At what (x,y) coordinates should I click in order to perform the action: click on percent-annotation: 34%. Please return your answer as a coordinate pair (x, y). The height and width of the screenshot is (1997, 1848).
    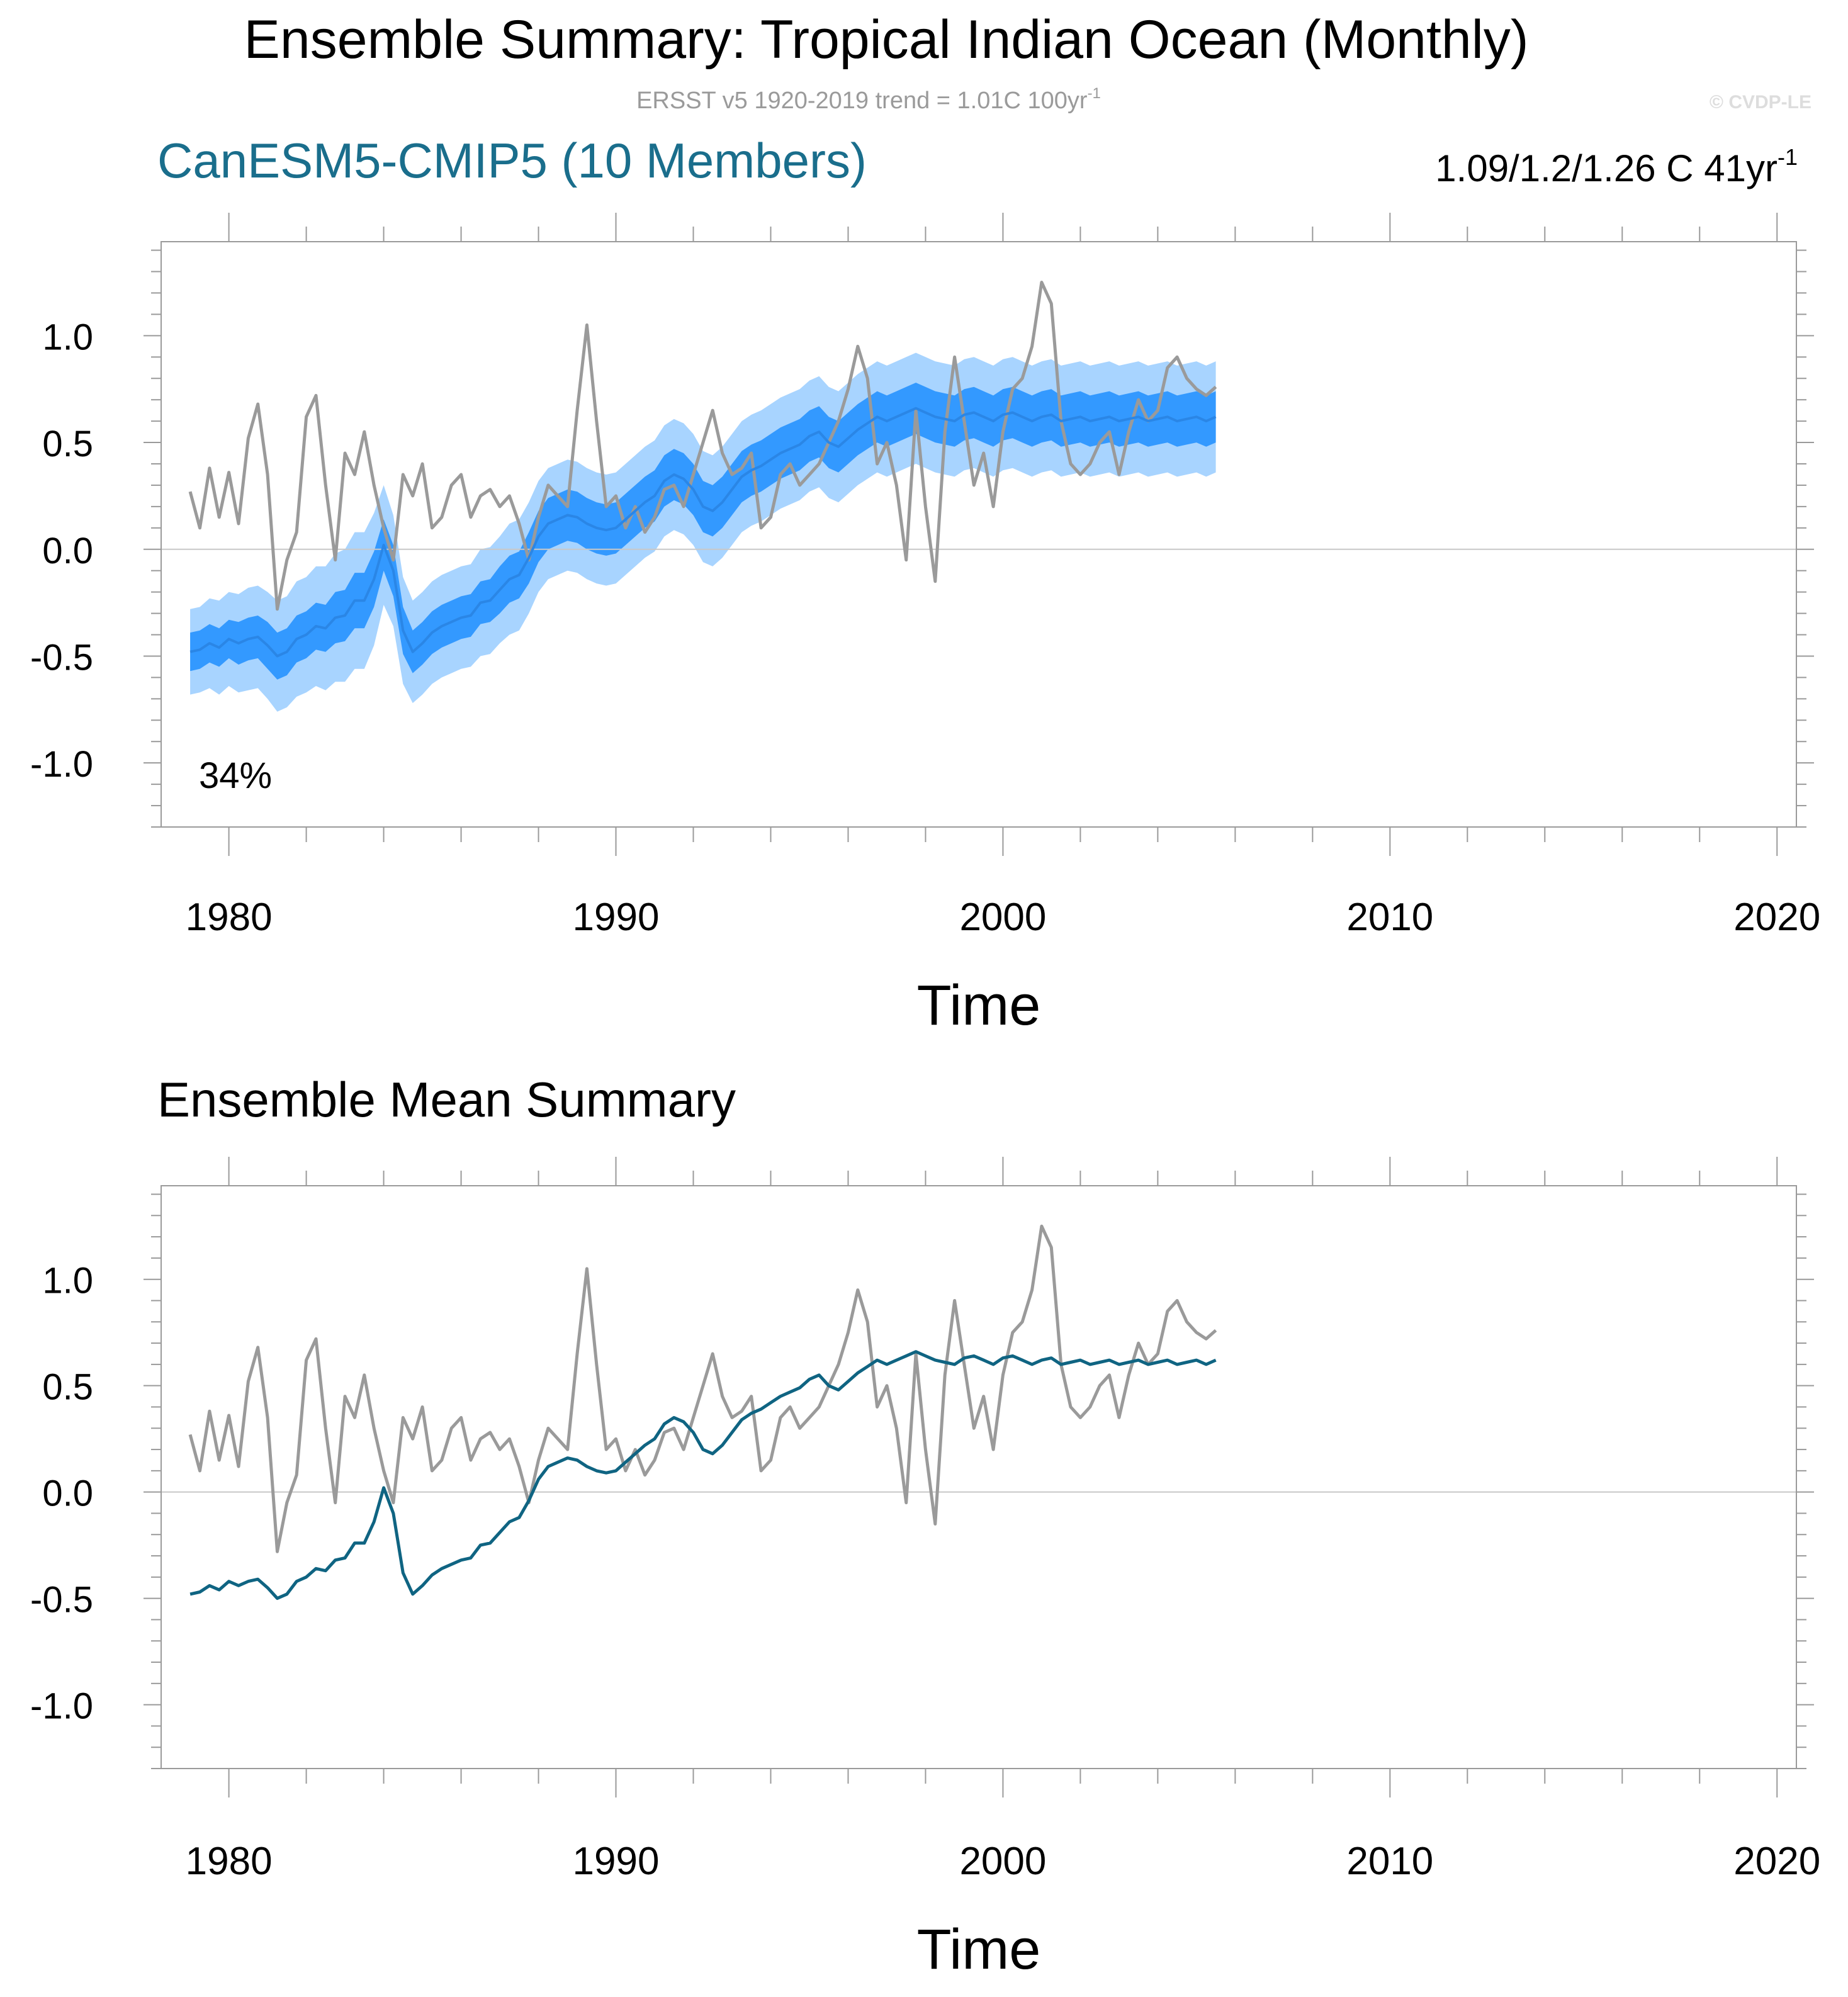
    Looking at the image, I should click on (235, 775).